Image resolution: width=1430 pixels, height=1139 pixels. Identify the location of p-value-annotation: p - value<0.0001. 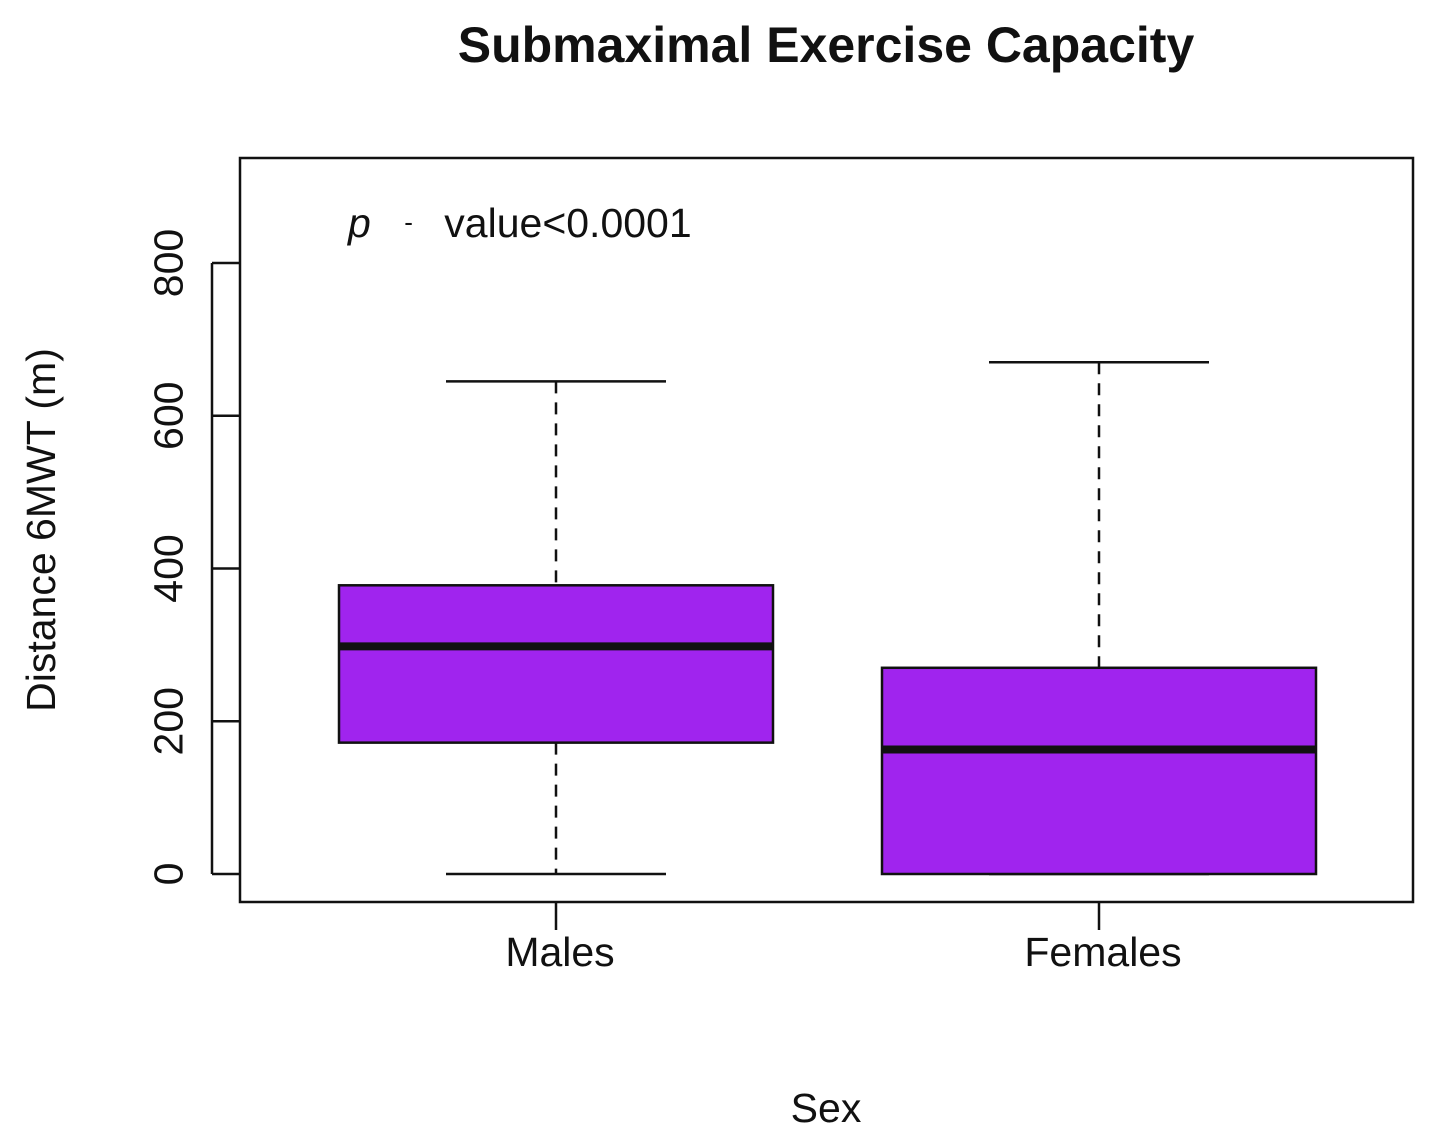
(519, 220).